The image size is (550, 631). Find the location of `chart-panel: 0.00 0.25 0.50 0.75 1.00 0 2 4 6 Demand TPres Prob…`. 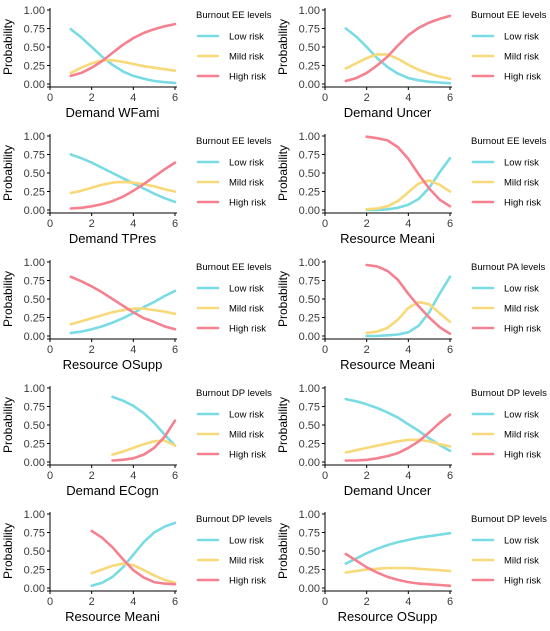

chart-panel: 0.00 0.25 0.50 0.75 1.00 0 2 4 6 Demand TPres Prob… is located at coordinates (137, 189).